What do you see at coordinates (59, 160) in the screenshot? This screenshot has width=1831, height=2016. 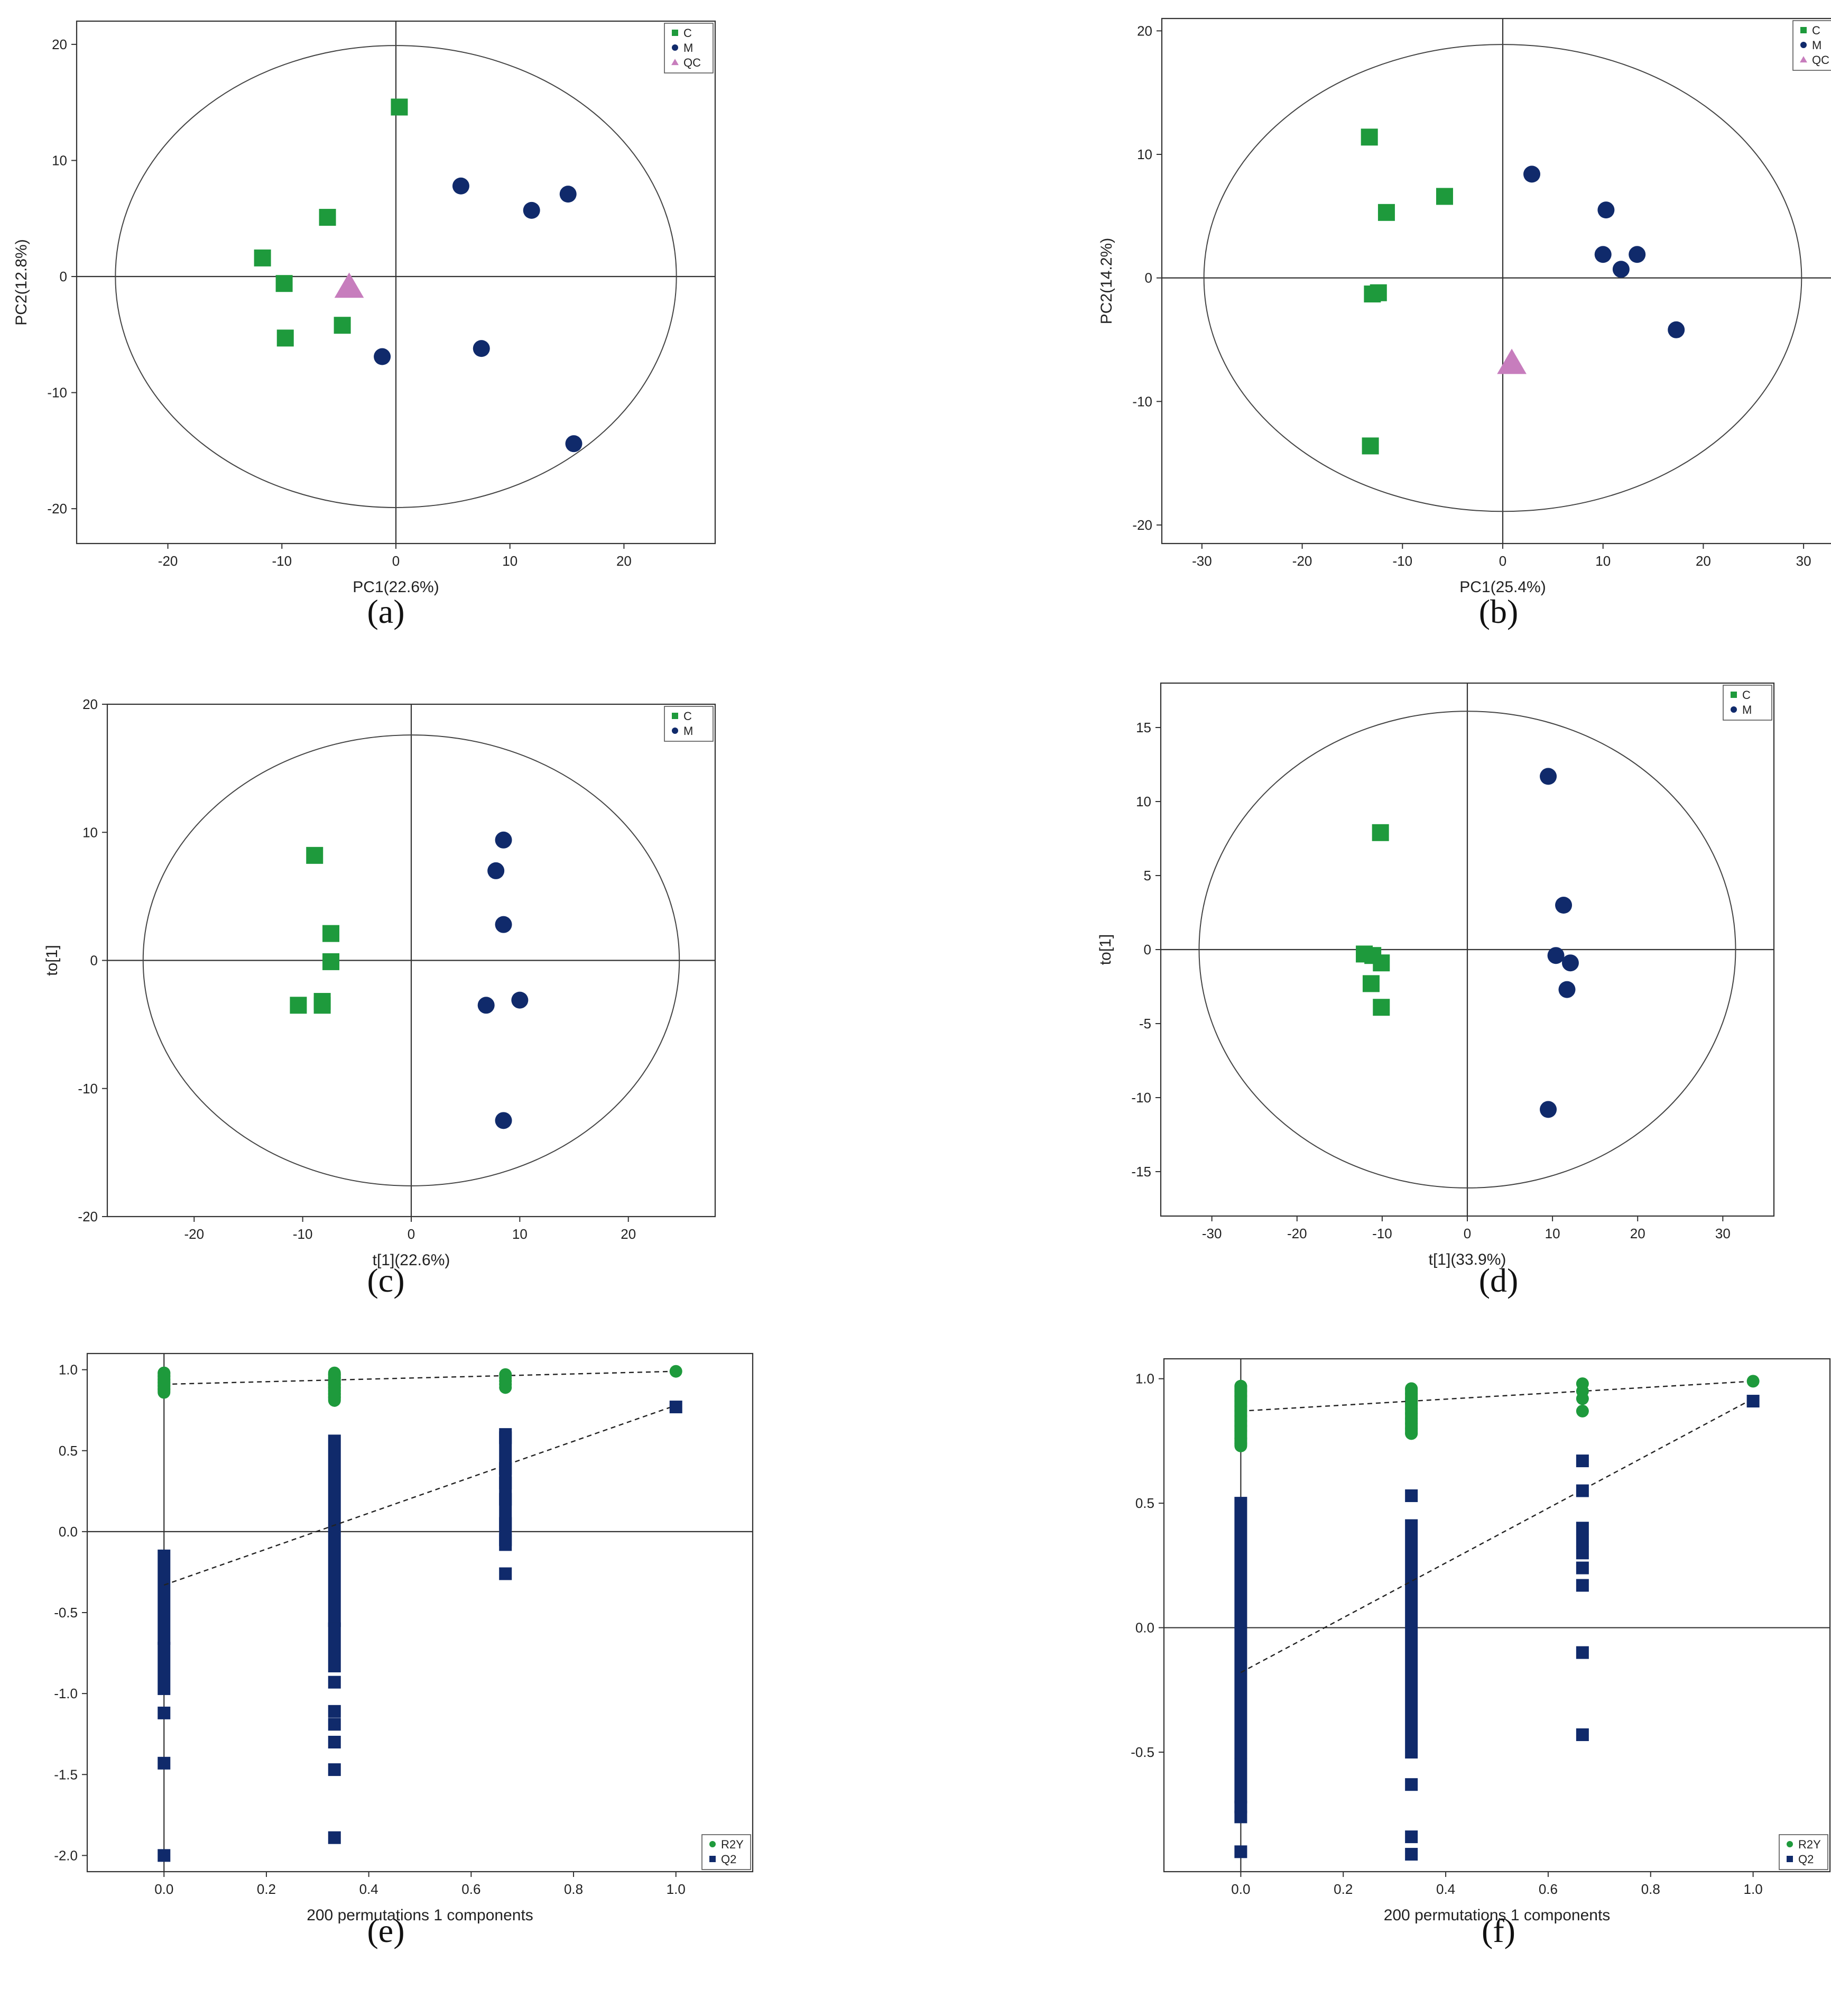 I see `y-tick-label: 10` at bounding box center [59, 160].